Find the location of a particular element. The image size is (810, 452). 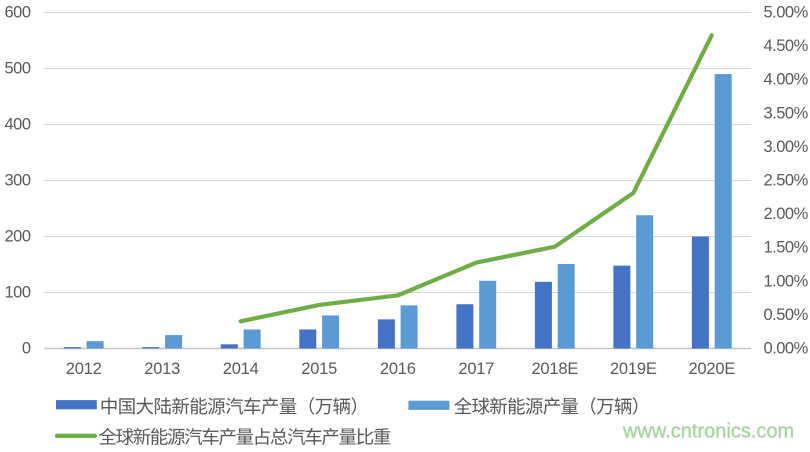

svg-text: 5.00% is located at coordinates (786, 13).